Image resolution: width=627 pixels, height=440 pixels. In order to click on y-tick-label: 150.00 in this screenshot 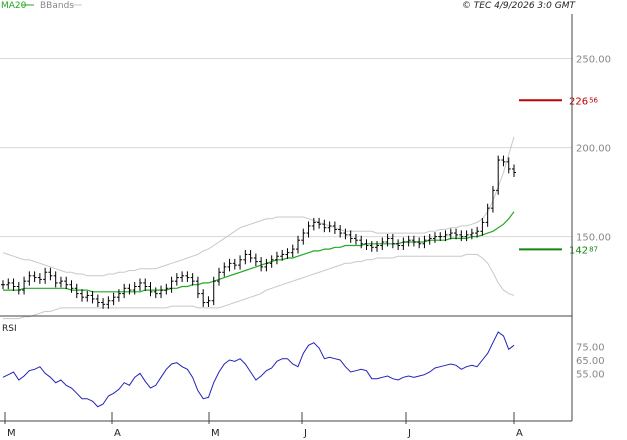, I will do `click(593, 238)`.